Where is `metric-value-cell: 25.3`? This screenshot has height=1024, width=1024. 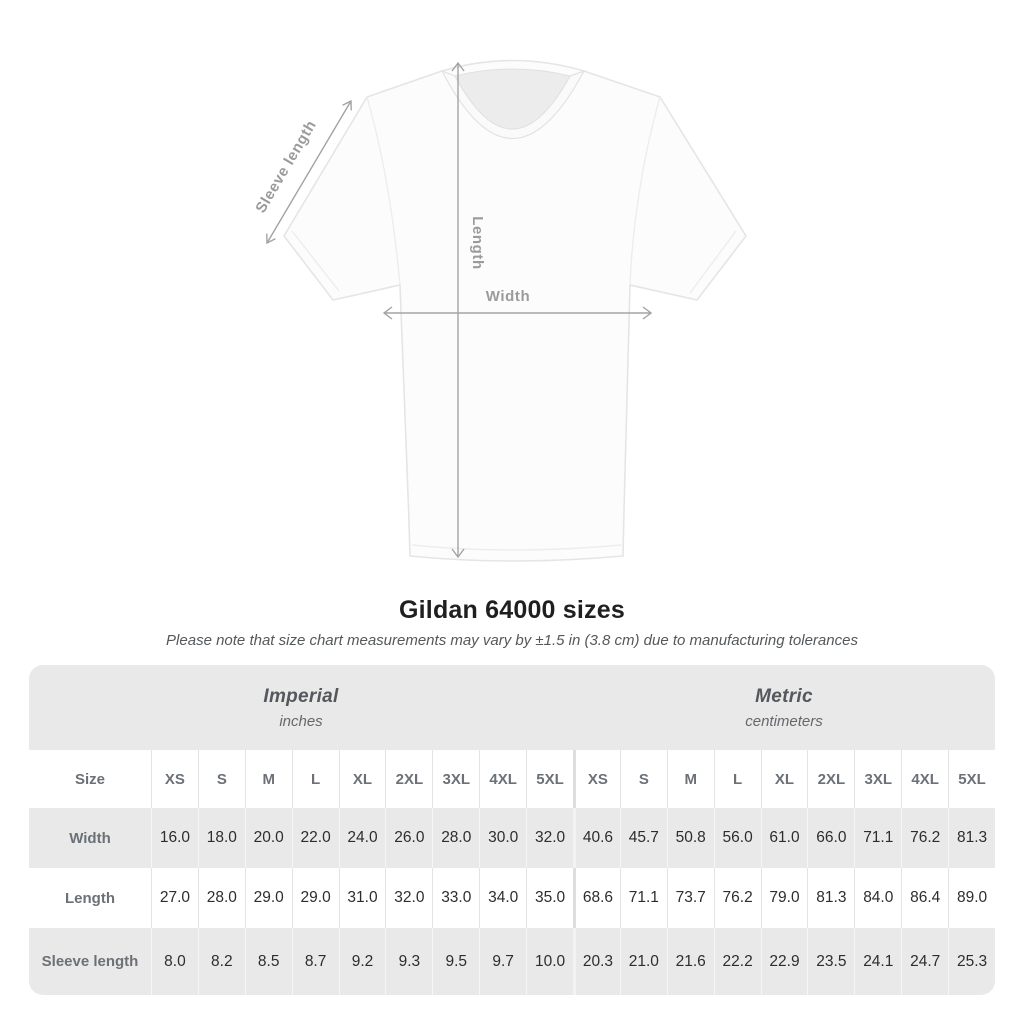 metric-value-cell: 25.3 is located at coordinates (971, 961).